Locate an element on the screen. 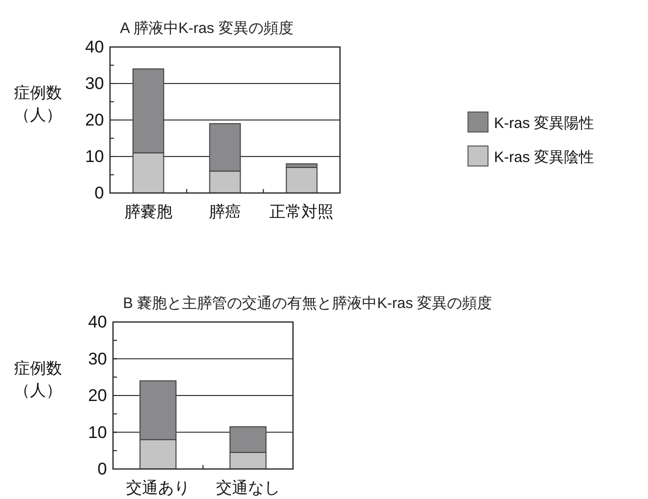 The height and width of the screenshot is (499, 648). x-tick-label: 膵嚢胞 is located at coordinates (148, 212).